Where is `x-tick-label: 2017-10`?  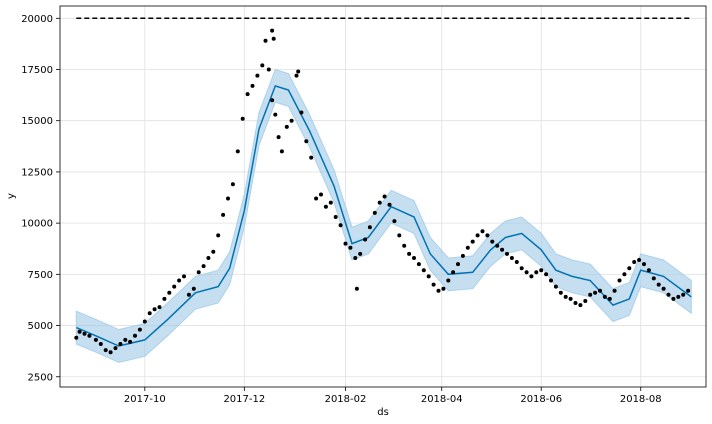 x-tick-label: 2017-10 is located at coordinates (145, 399).